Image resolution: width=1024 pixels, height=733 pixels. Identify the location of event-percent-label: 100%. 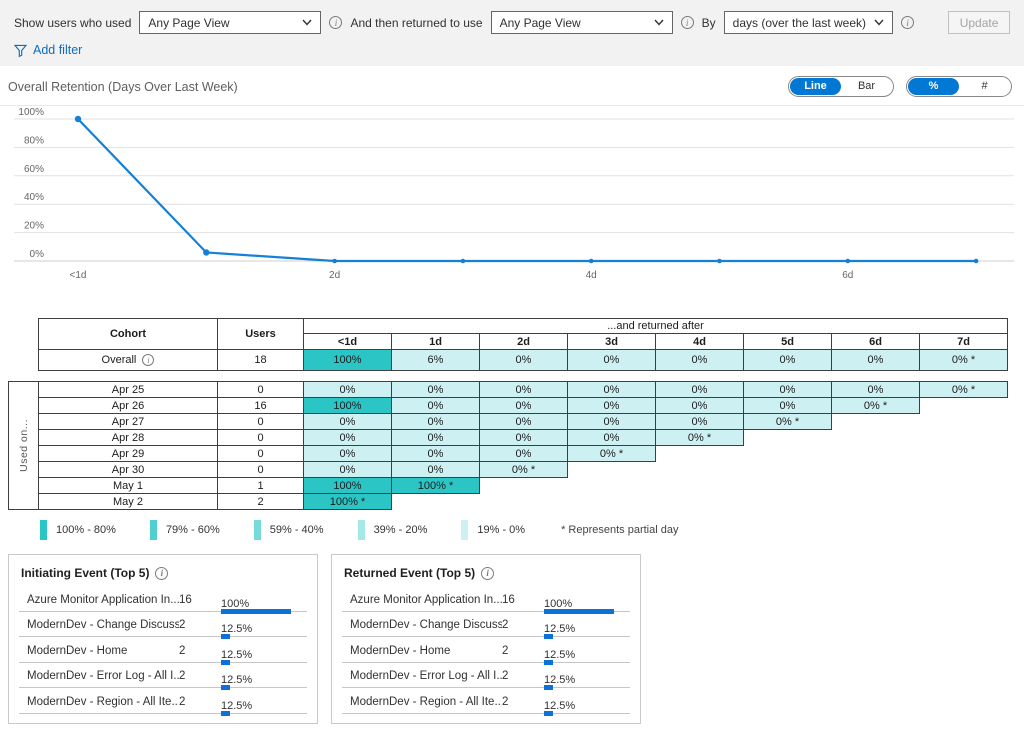
(558, 603).